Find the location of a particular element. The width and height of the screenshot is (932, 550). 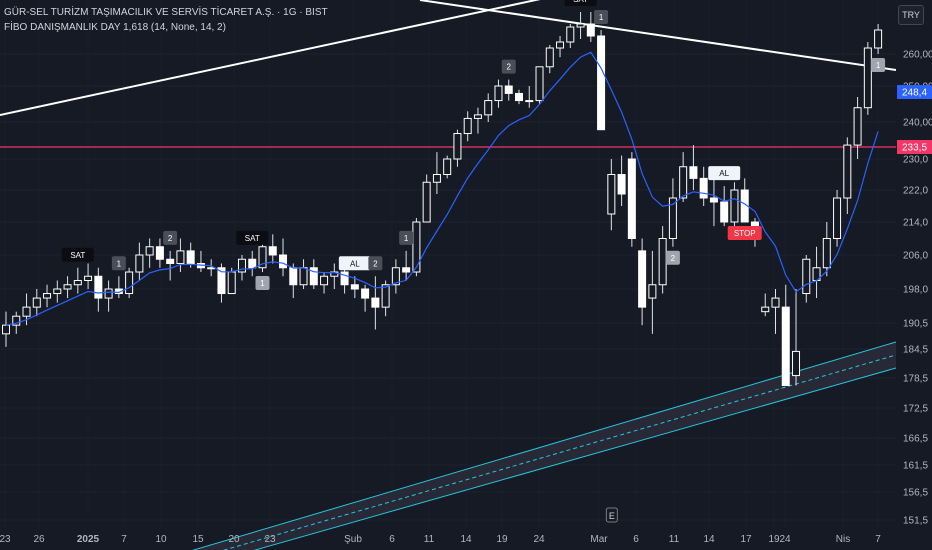

marker-text: E is located at coordinates (612, 516).